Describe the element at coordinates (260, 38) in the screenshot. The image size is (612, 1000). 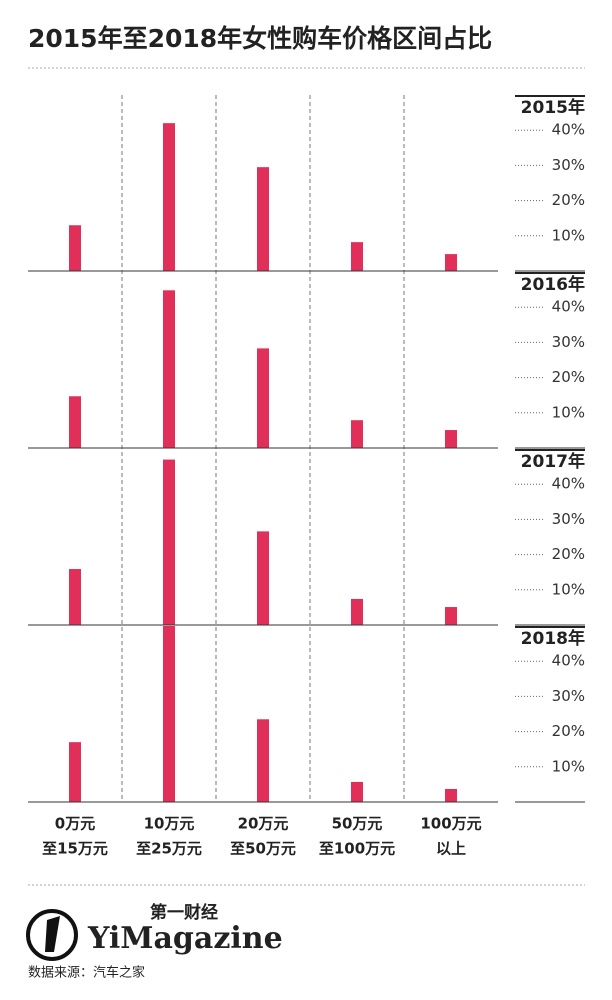
I see `page-title: 2015年至2018年女性购车价格区间占比` at that location.